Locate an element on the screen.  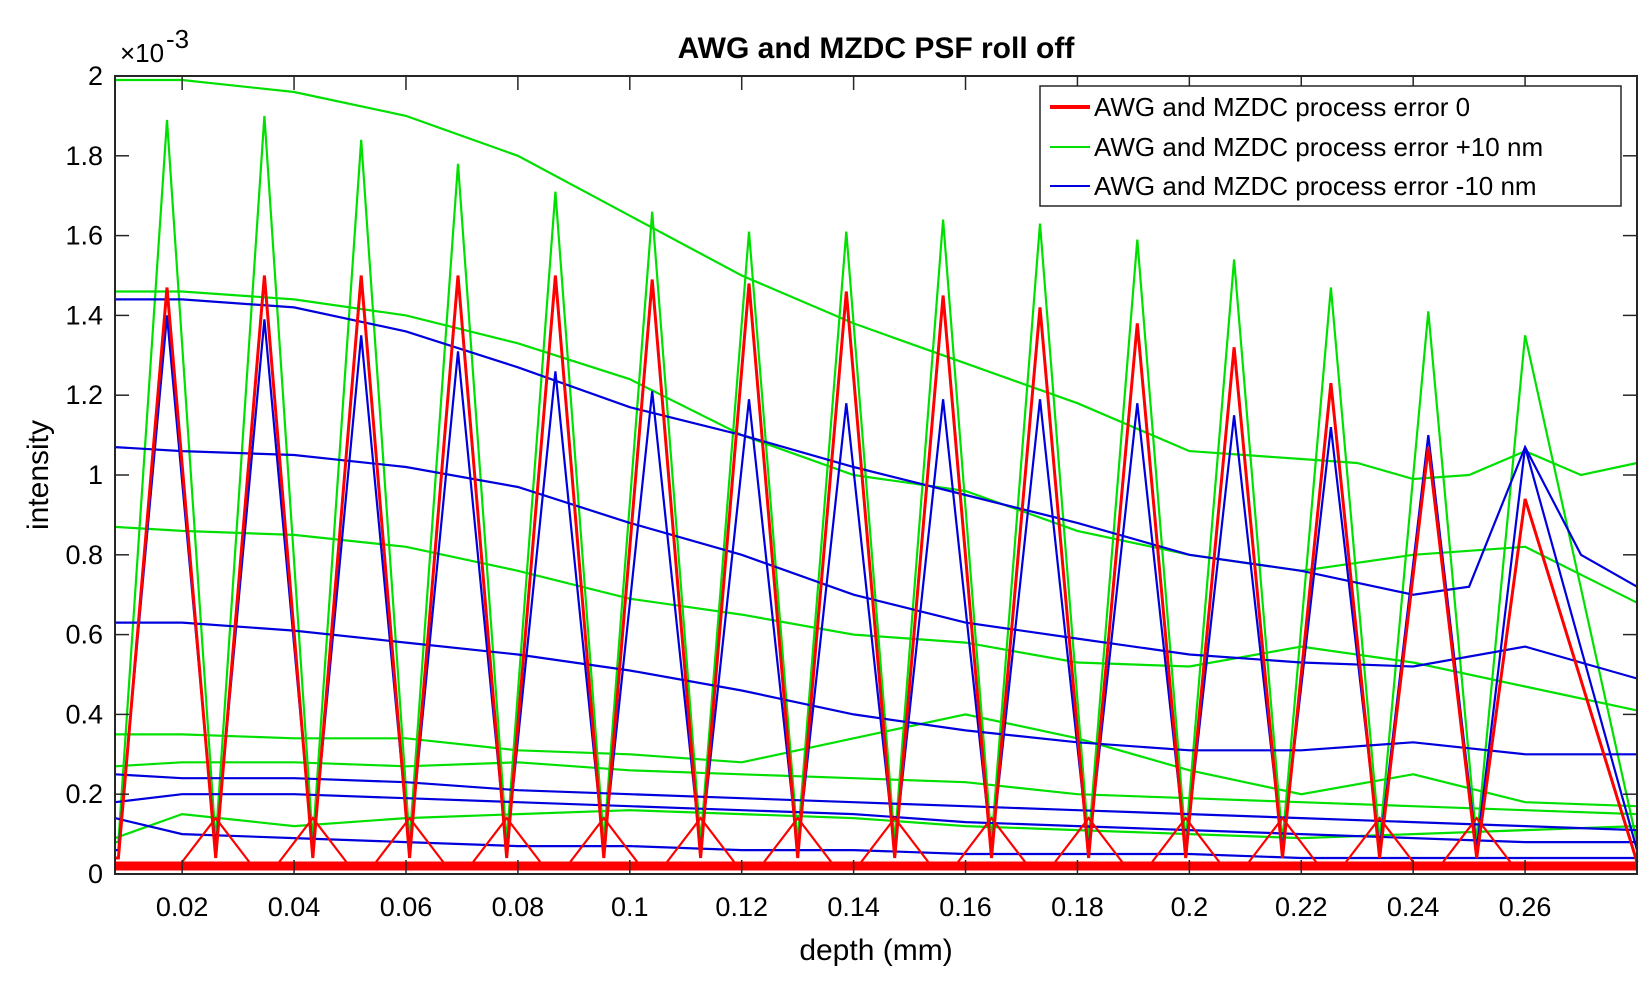
x-tick-label: 0.06 is located at coordinates (406, 907).